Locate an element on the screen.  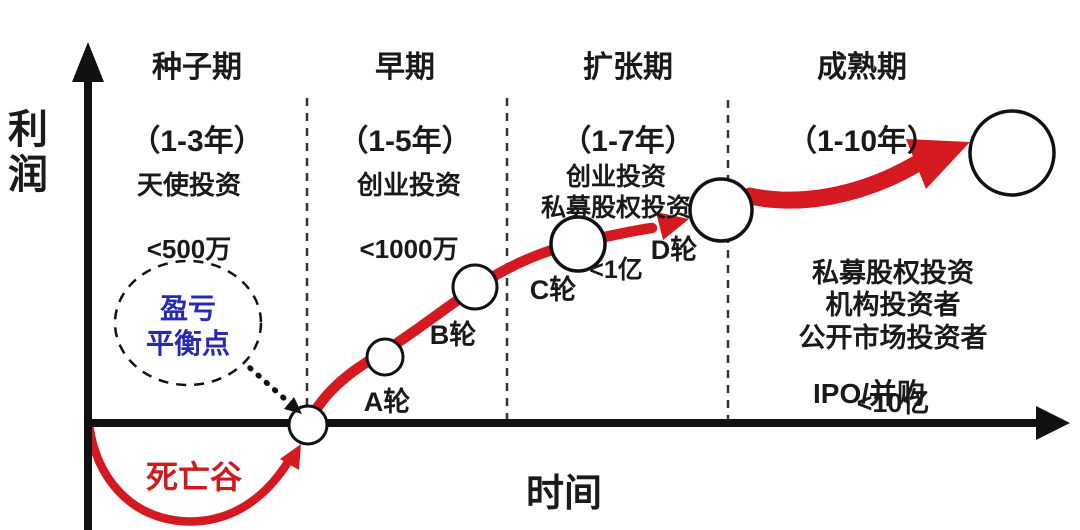
funding-amount: <1000万 is located at coordinates (409, 249).